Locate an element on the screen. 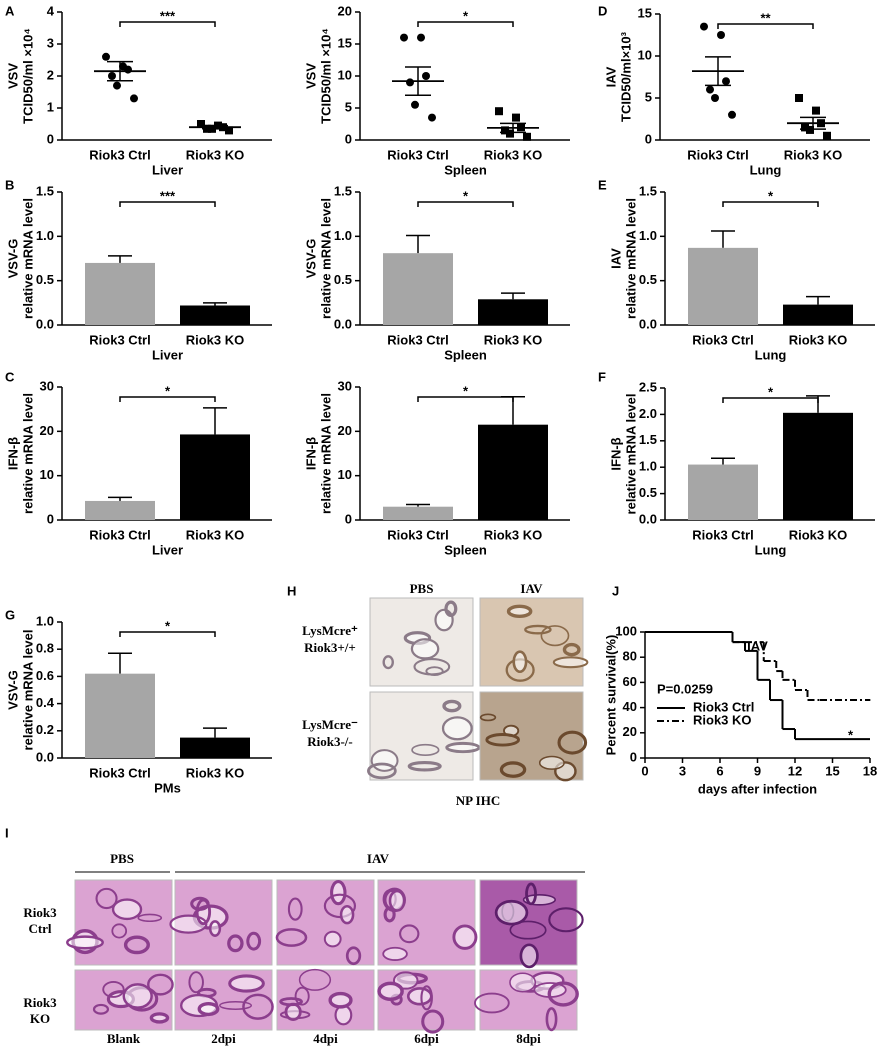 The height and width of the screenshot is (1050, 877). column-header: IAV is located at coordinates (531, 588).